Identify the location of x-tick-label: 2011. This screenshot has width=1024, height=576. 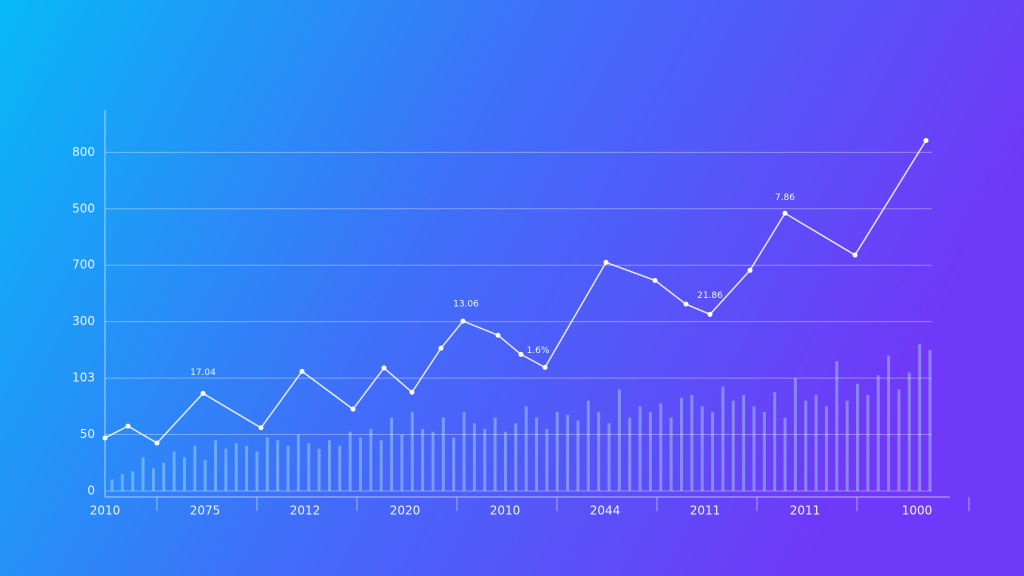
(705, 511).